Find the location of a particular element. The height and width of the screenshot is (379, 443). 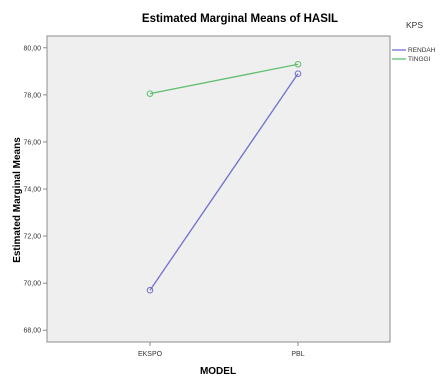

y-axis: 68,00 70,00 72,00 74,00 76,00 78,00 80,00 is located at coordinates (35, 190).